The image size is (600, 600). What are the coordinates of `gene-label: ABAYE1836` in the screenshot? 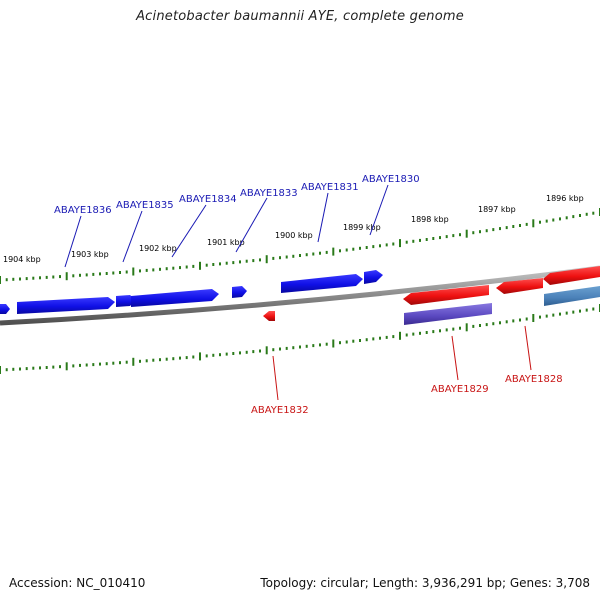 It's located at (83, 210).